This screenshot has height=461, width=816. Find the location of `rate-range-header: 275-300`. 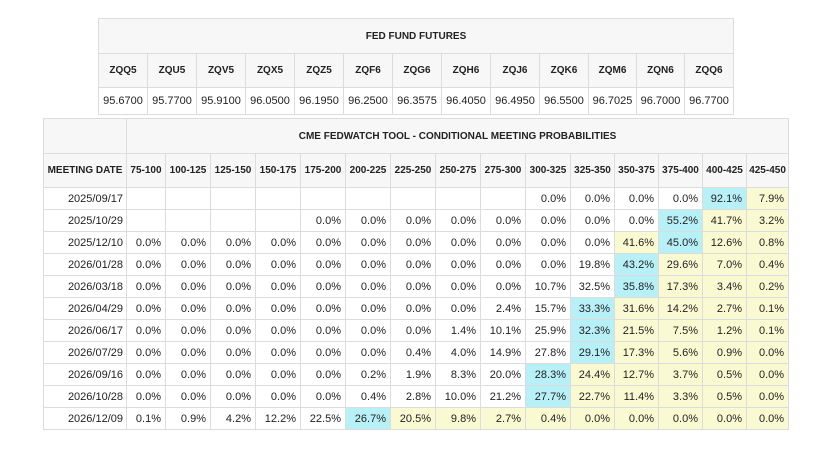

rate-range-header: 275-300 is located at coordinates (503, 170).